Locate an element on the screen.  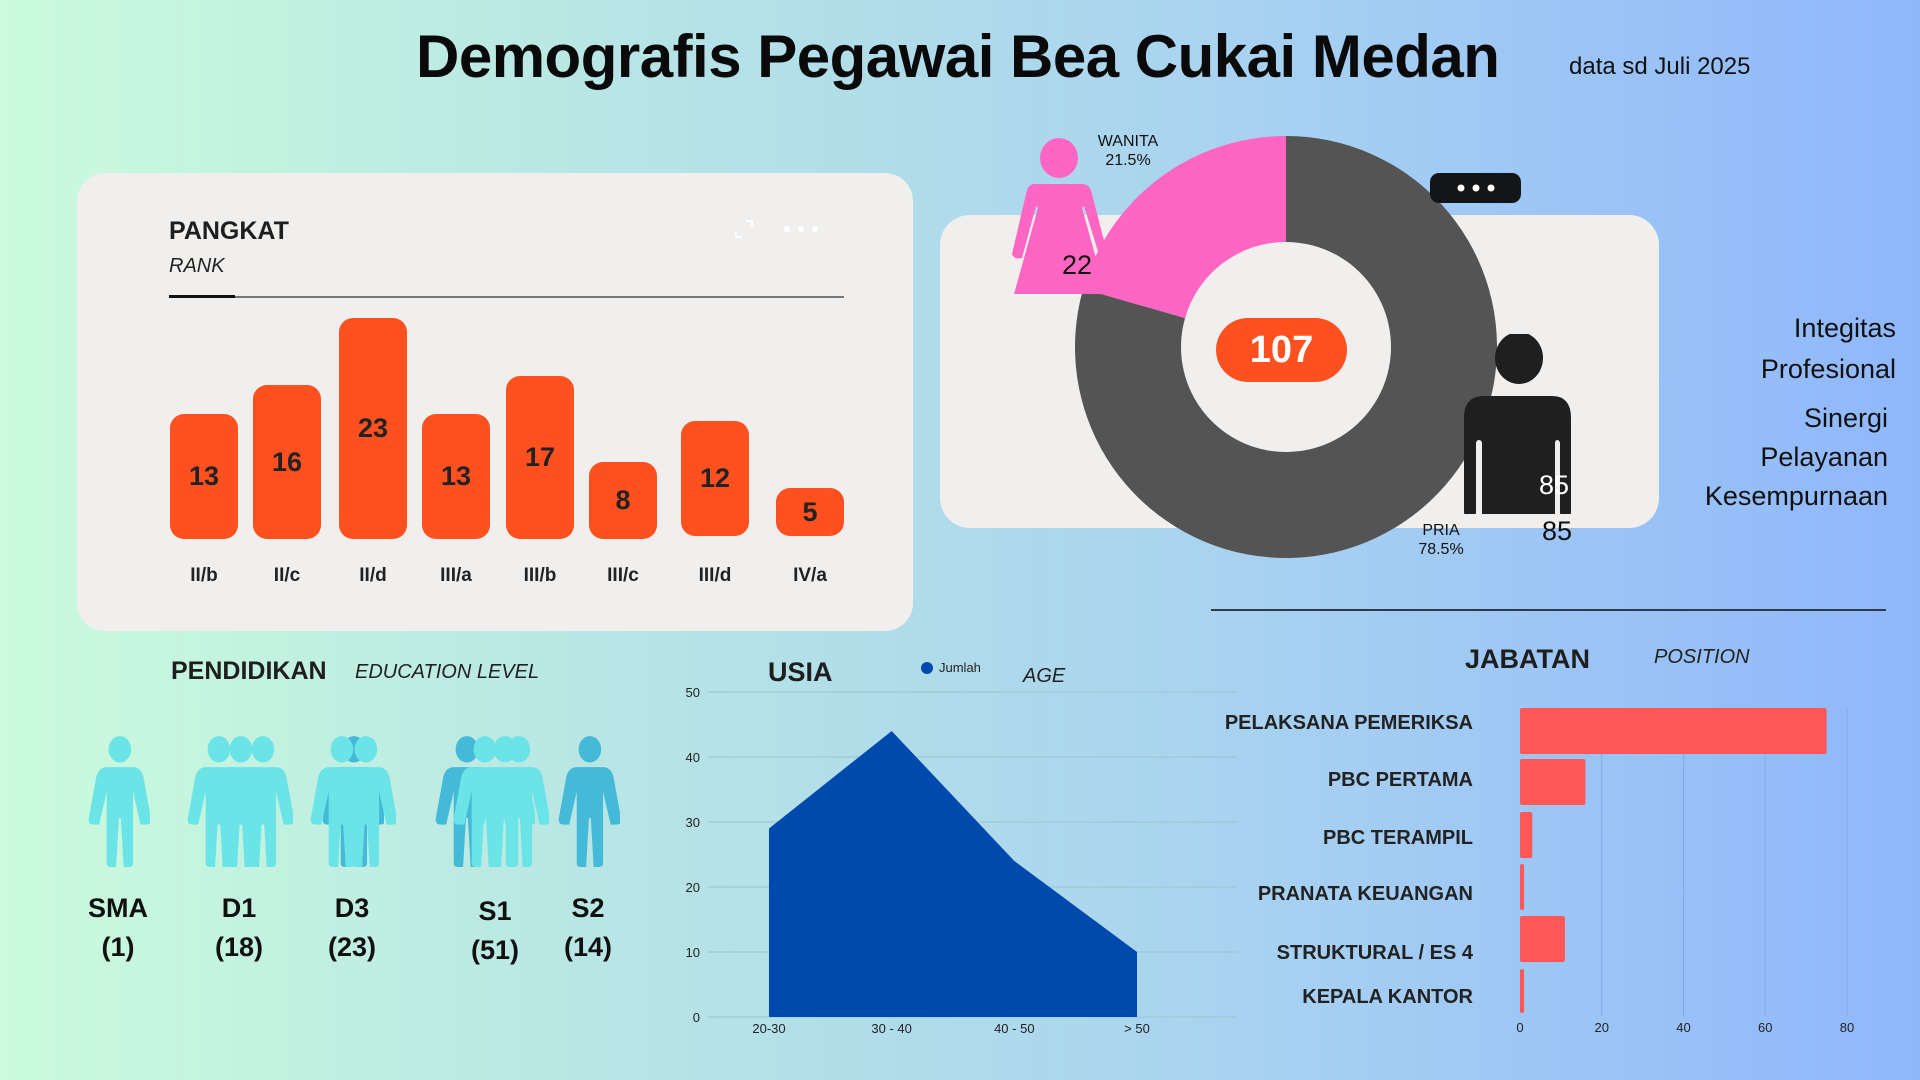
education-level-label: D3 is located at coordinates (352, 908).